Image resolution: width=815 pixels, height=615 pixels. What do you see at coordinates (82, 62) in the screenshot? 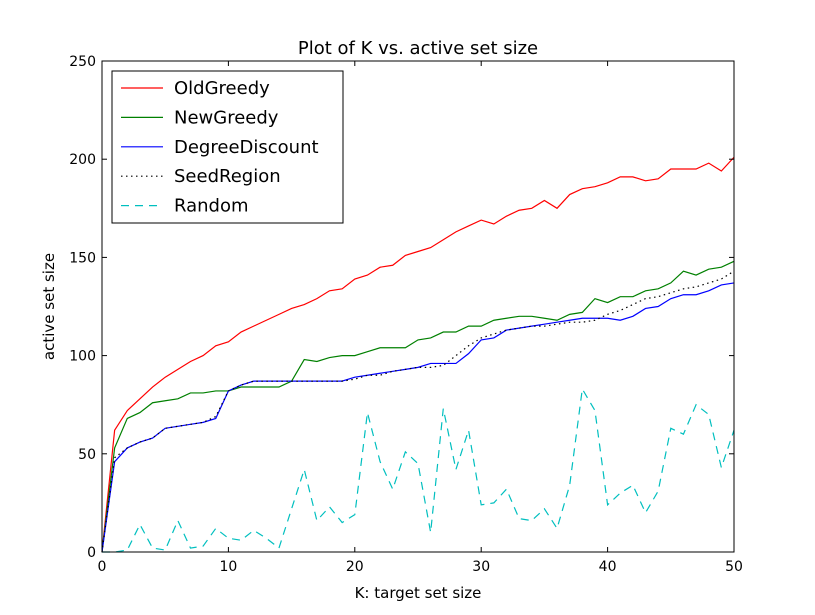
I see `y-tick-label: 250` at bounding box center [82, 62].